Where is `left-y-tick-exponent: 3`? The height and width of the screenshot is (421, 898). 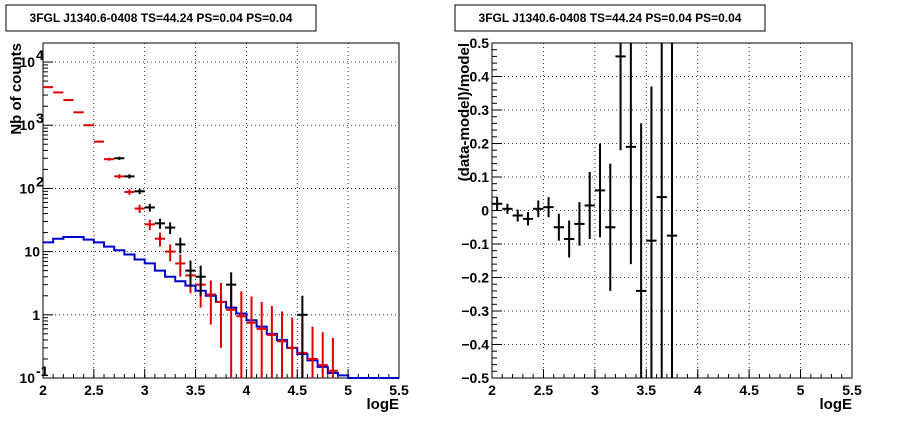 left-y-tick-exponent: 3 is located at coordinates (40, 118).